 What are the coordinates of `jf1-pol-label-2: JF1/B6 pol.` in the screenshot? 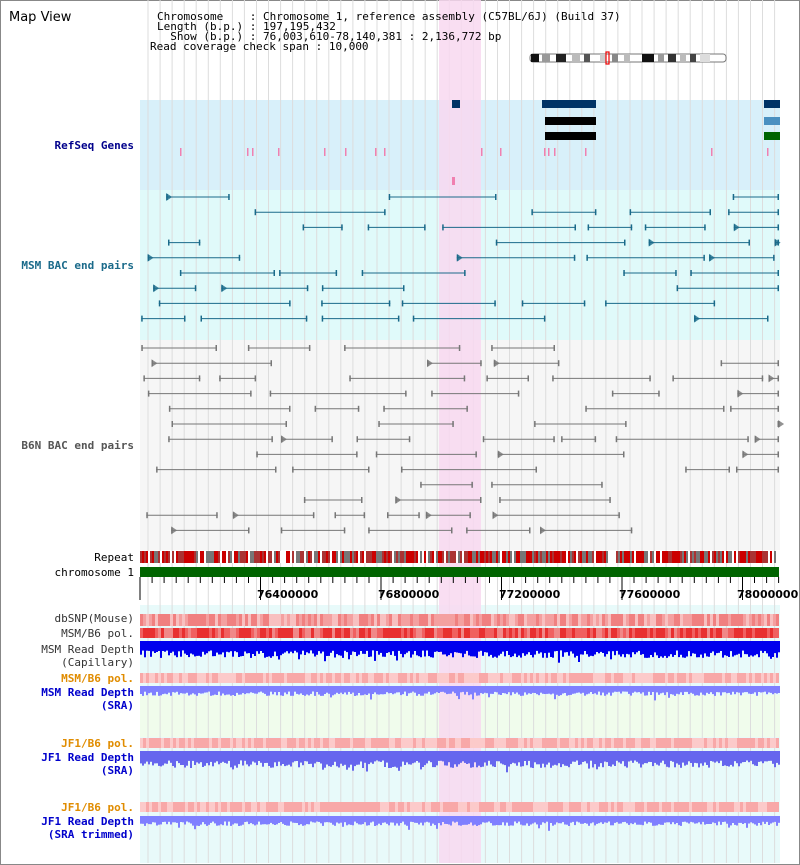 It's located at (97, 807).